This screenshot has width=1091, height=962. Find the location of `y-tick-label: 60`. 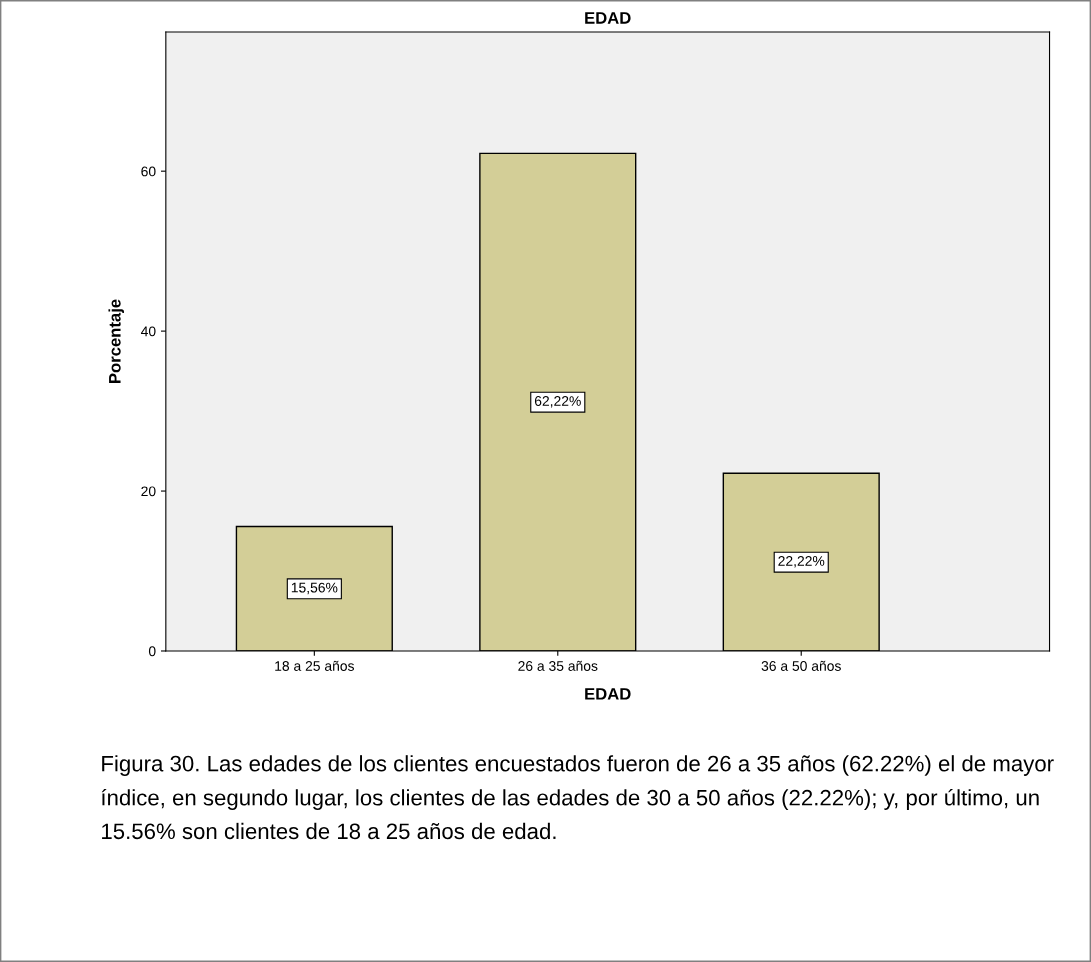

y-tick-label: 60 is located at coordinates (148, 171).